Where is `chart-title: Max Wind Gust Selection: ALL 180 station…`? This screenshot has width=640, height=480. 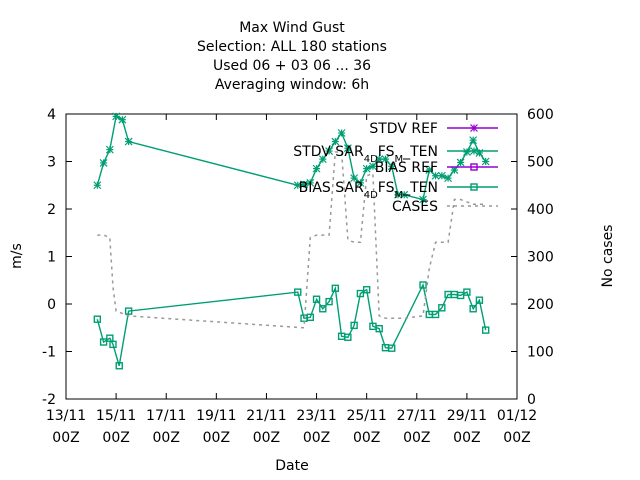
chart-title: Max Wind Gust Selection: ALL 180 station… is located at coordinates (292, 56).